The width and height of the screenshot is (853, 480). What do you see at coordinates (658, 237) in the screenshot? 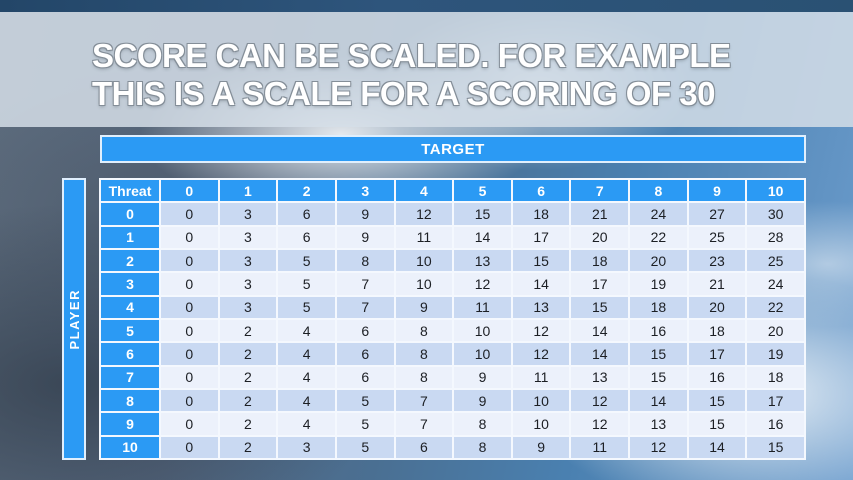
I see `score-cell: 22` at bounding box center [658, 237].